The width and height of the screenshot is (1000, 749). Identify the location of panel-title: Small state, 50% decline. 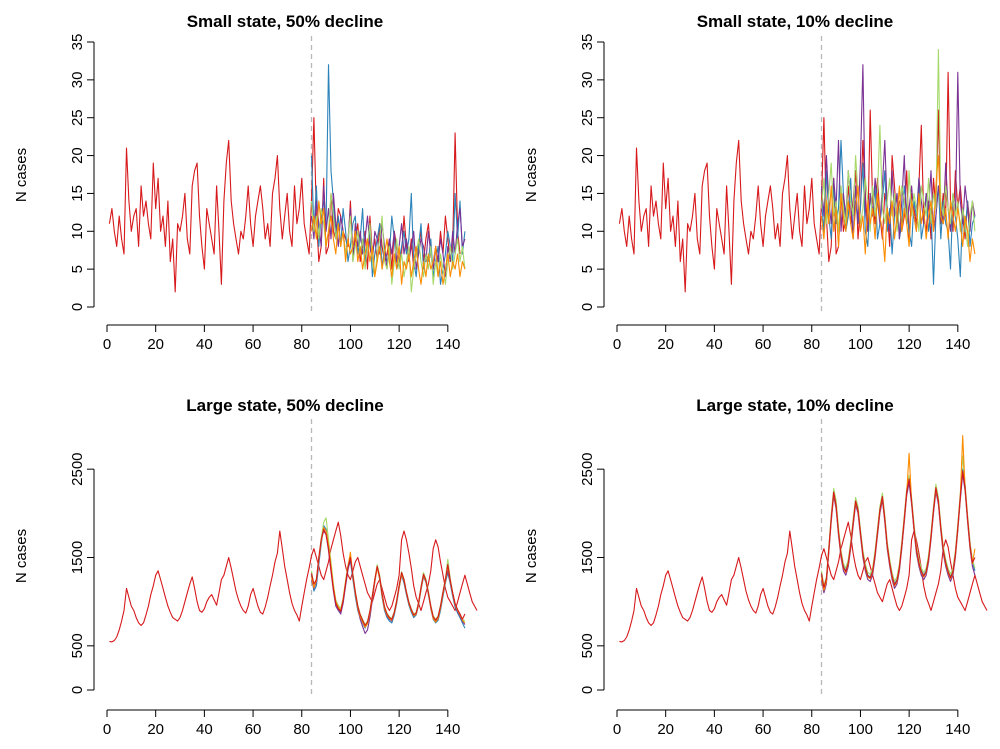
(285, 21).